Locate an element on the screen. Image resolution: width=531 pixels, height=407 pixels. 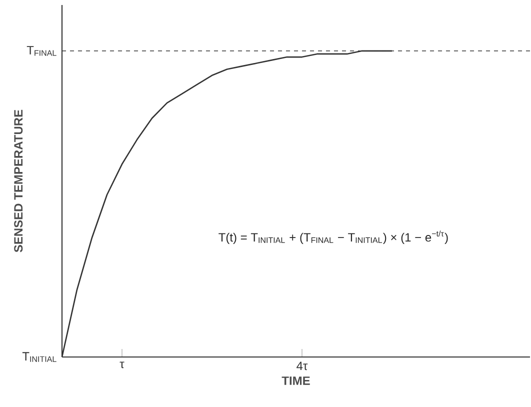
x-tick-label: τ is located at coordinates (122, 365).